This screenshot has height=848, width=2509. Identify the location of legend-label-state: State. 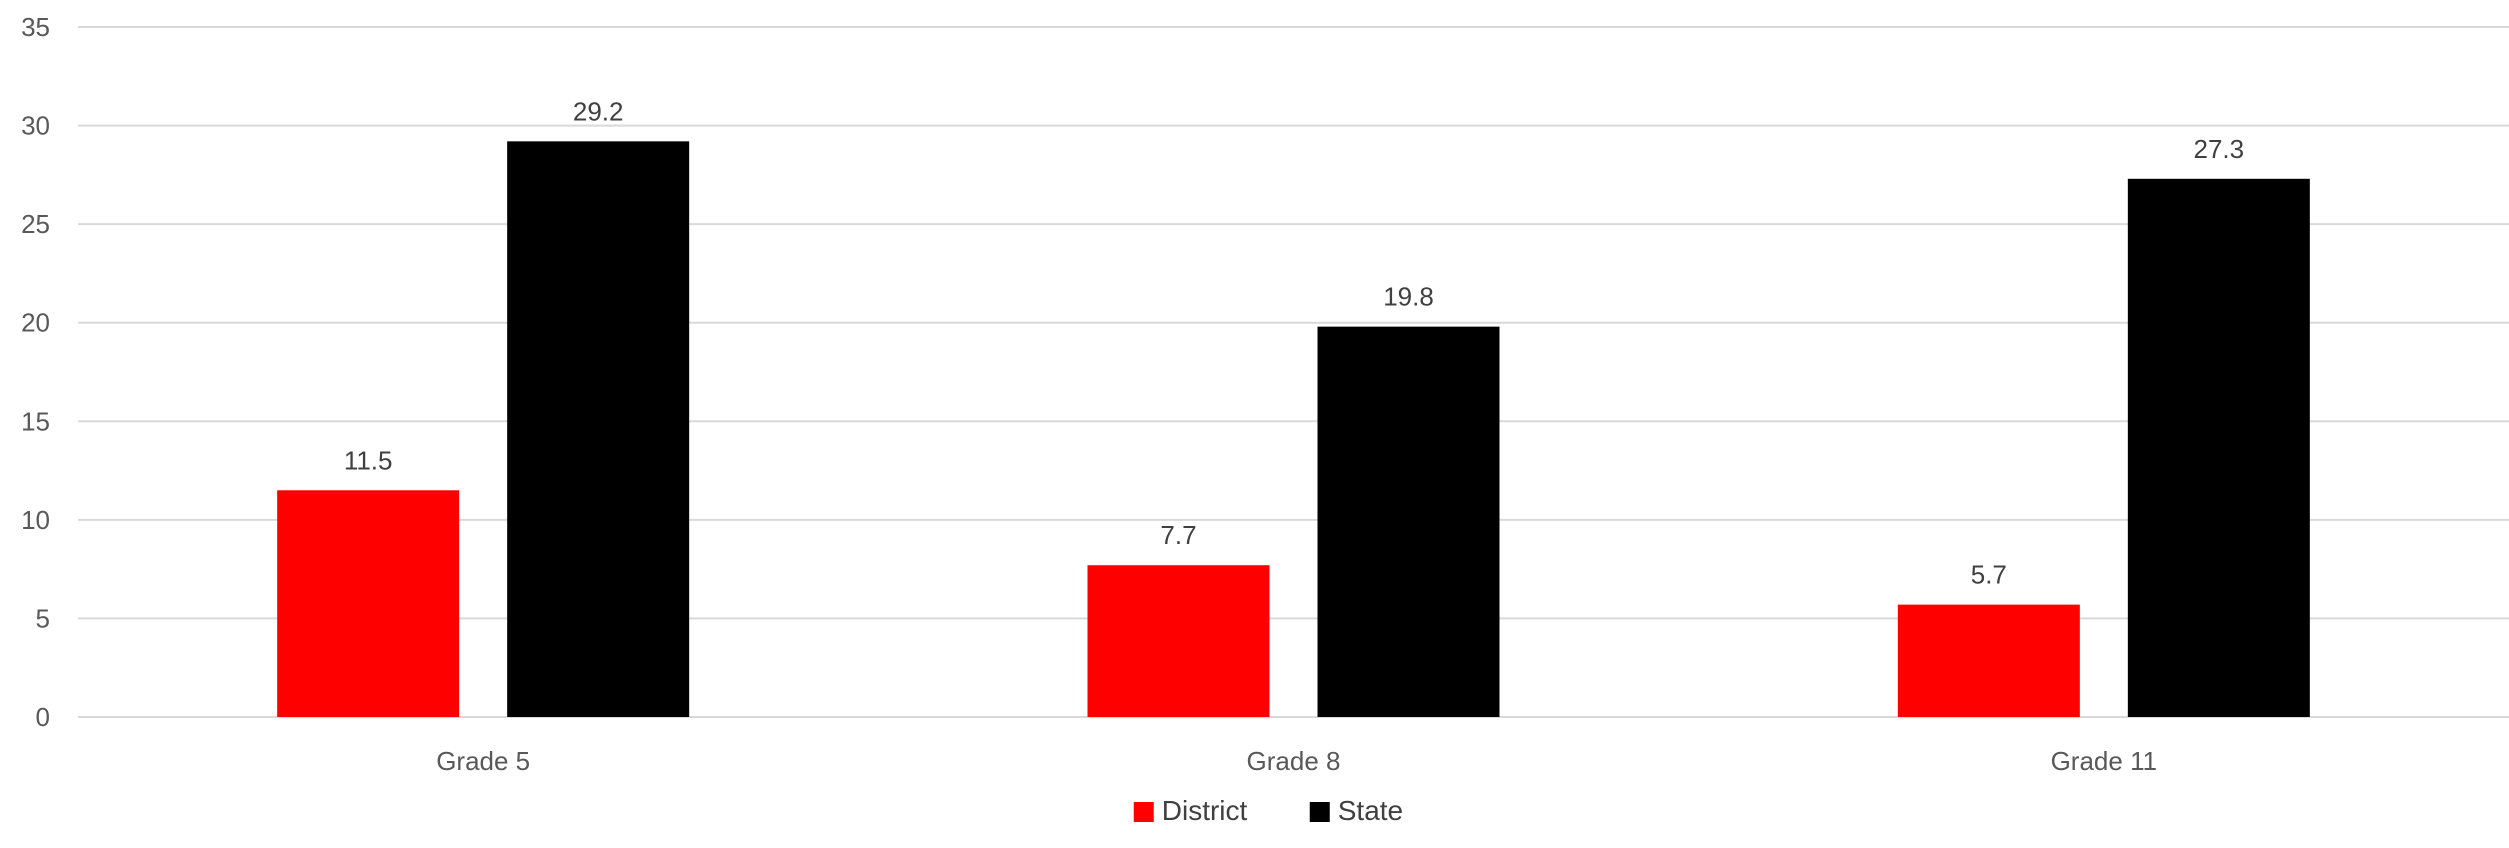
(1370, 810).